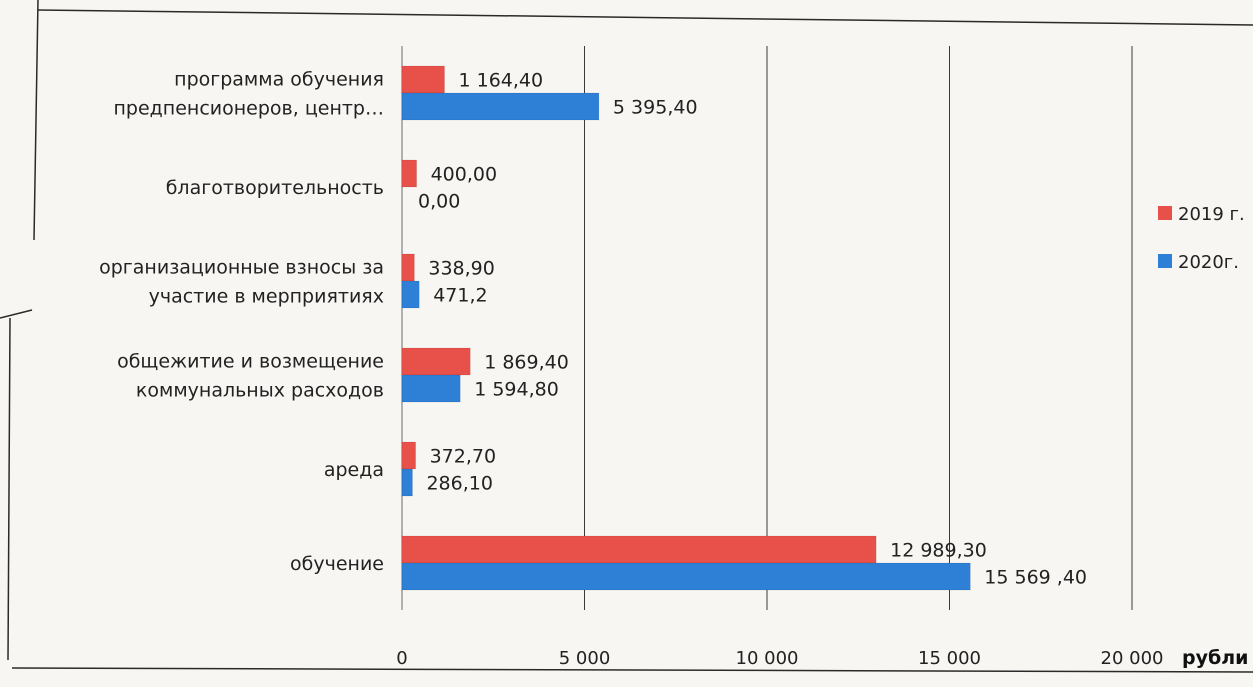 The width and height of the screenshot is (1253, 687). What do you see at coordinates (645, 17) in the screenshot?
I see `frame-top-border` at bounding box center [645, 17].